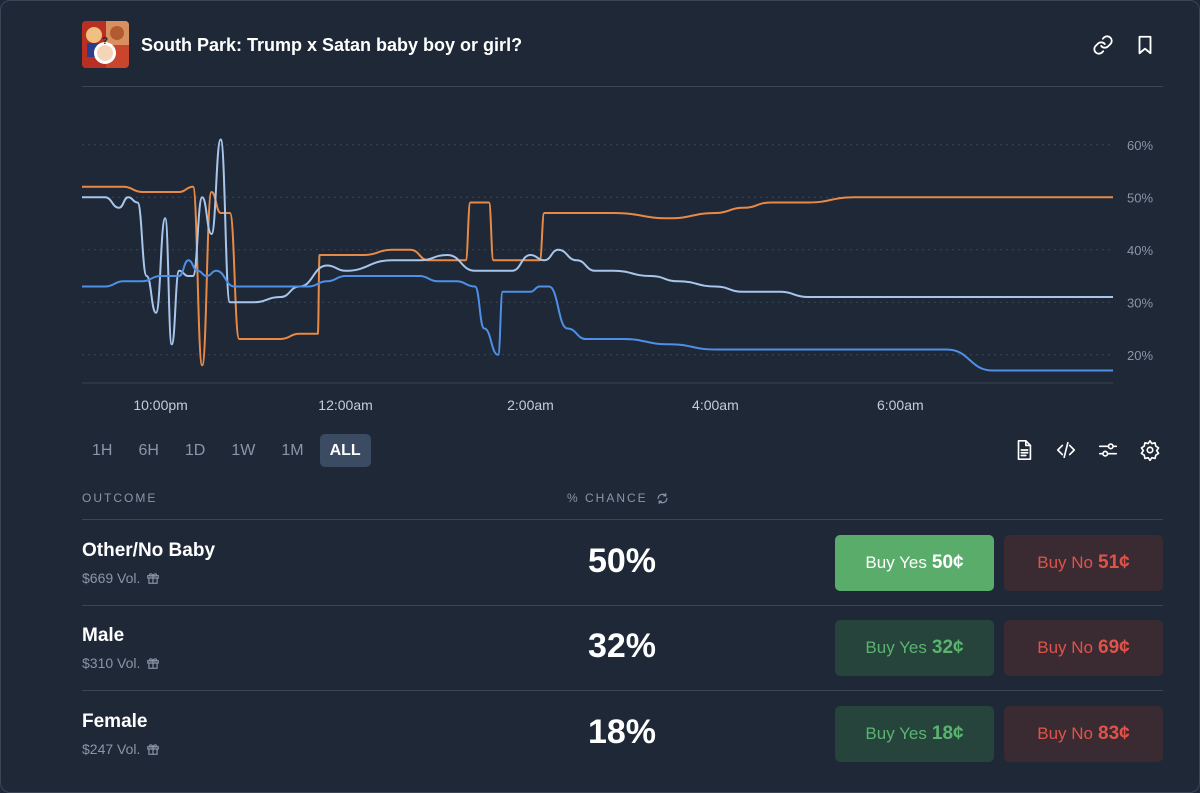  Describe the element at coordinates (1140, 355) in the screenshot. I see `y-tick-label: 20%` at that location.